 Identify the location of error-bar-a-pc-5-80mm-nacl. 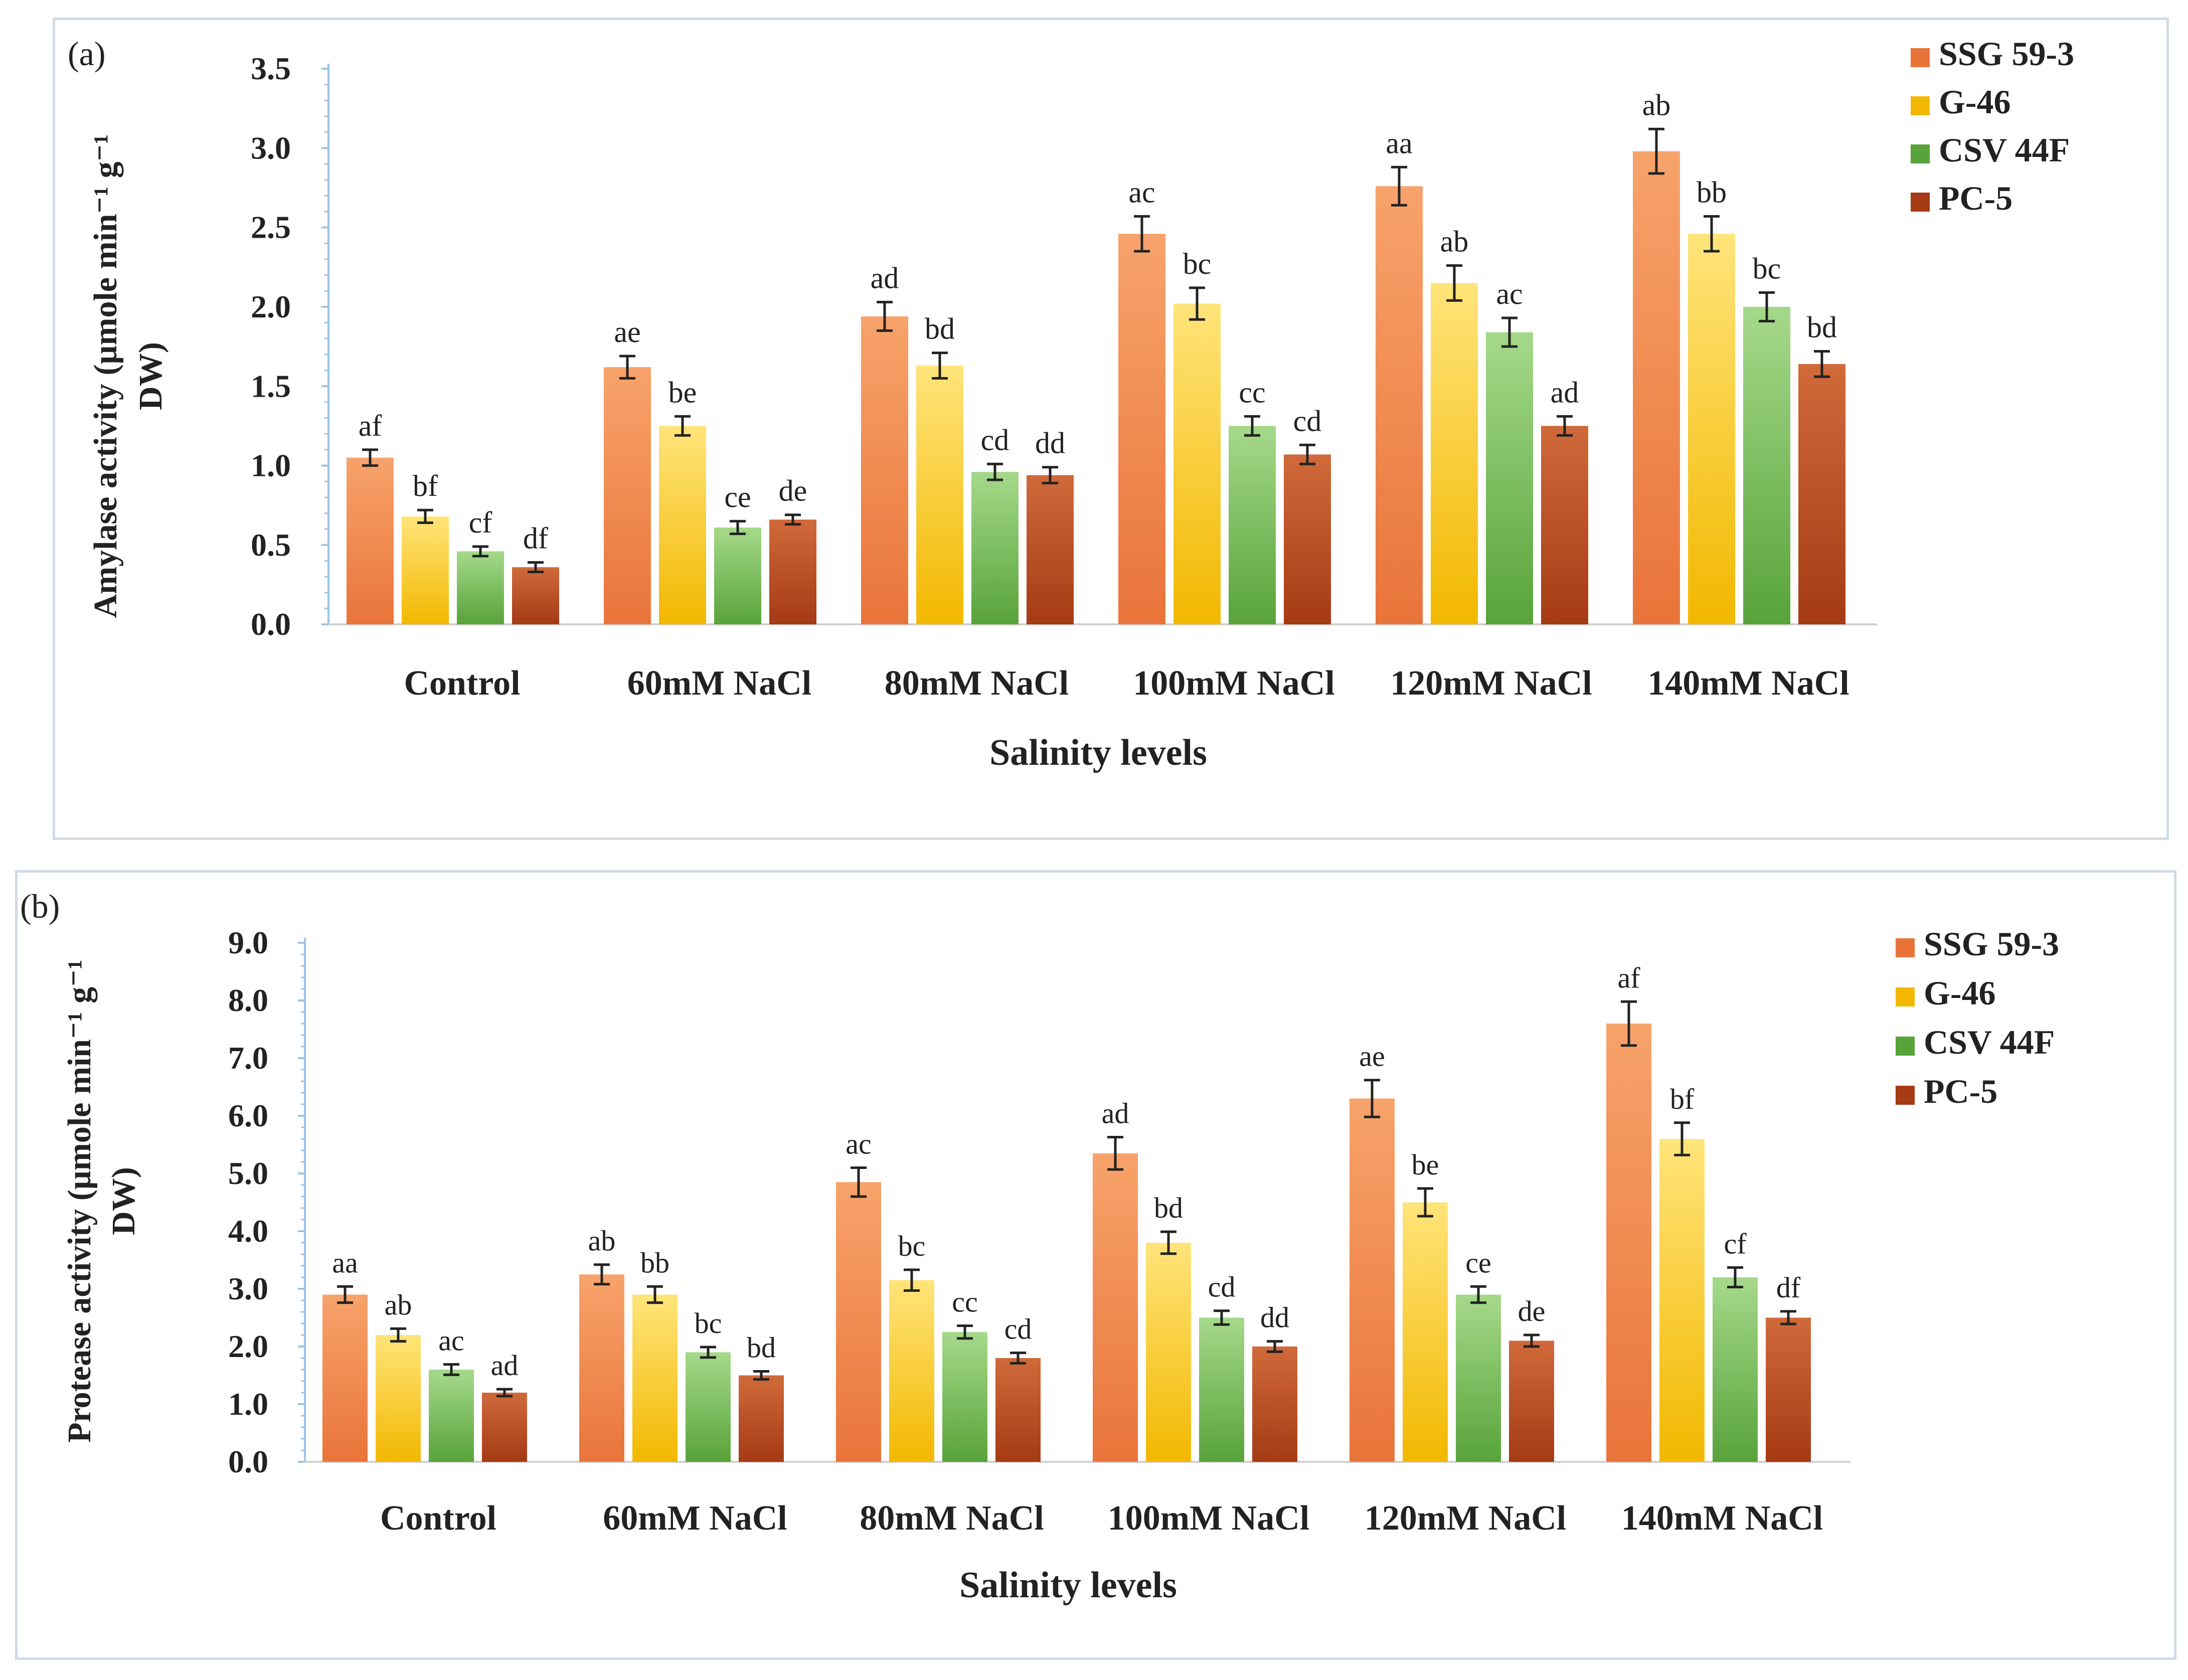
(1050, 475).